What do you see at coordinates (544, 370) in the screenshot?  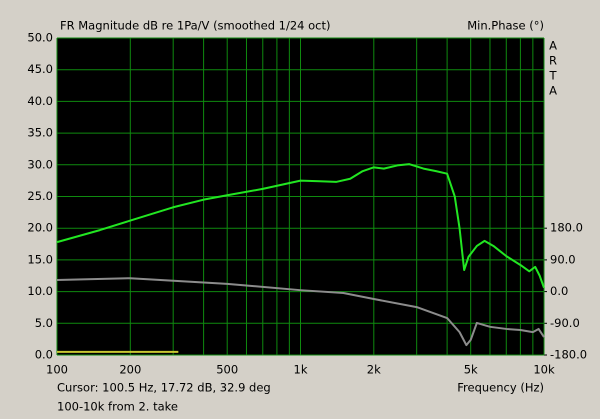 I see `x-tick-label: 10k` at bounding box center [544, 370].